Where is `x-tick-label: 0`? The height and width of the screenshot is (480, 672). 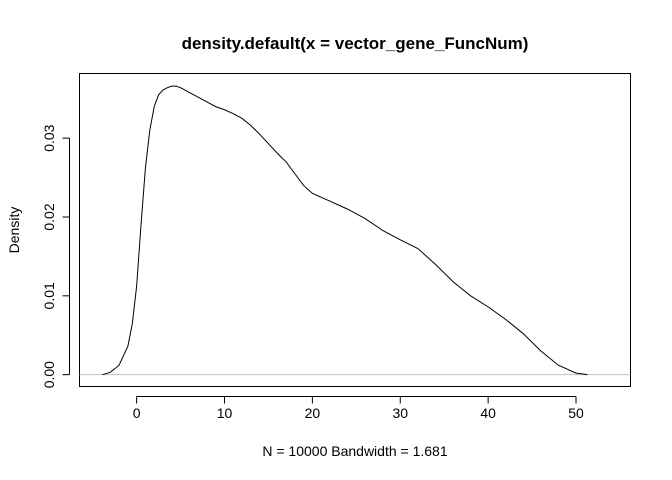
x-tick-label: 0 is located at coordinates (137, 413).